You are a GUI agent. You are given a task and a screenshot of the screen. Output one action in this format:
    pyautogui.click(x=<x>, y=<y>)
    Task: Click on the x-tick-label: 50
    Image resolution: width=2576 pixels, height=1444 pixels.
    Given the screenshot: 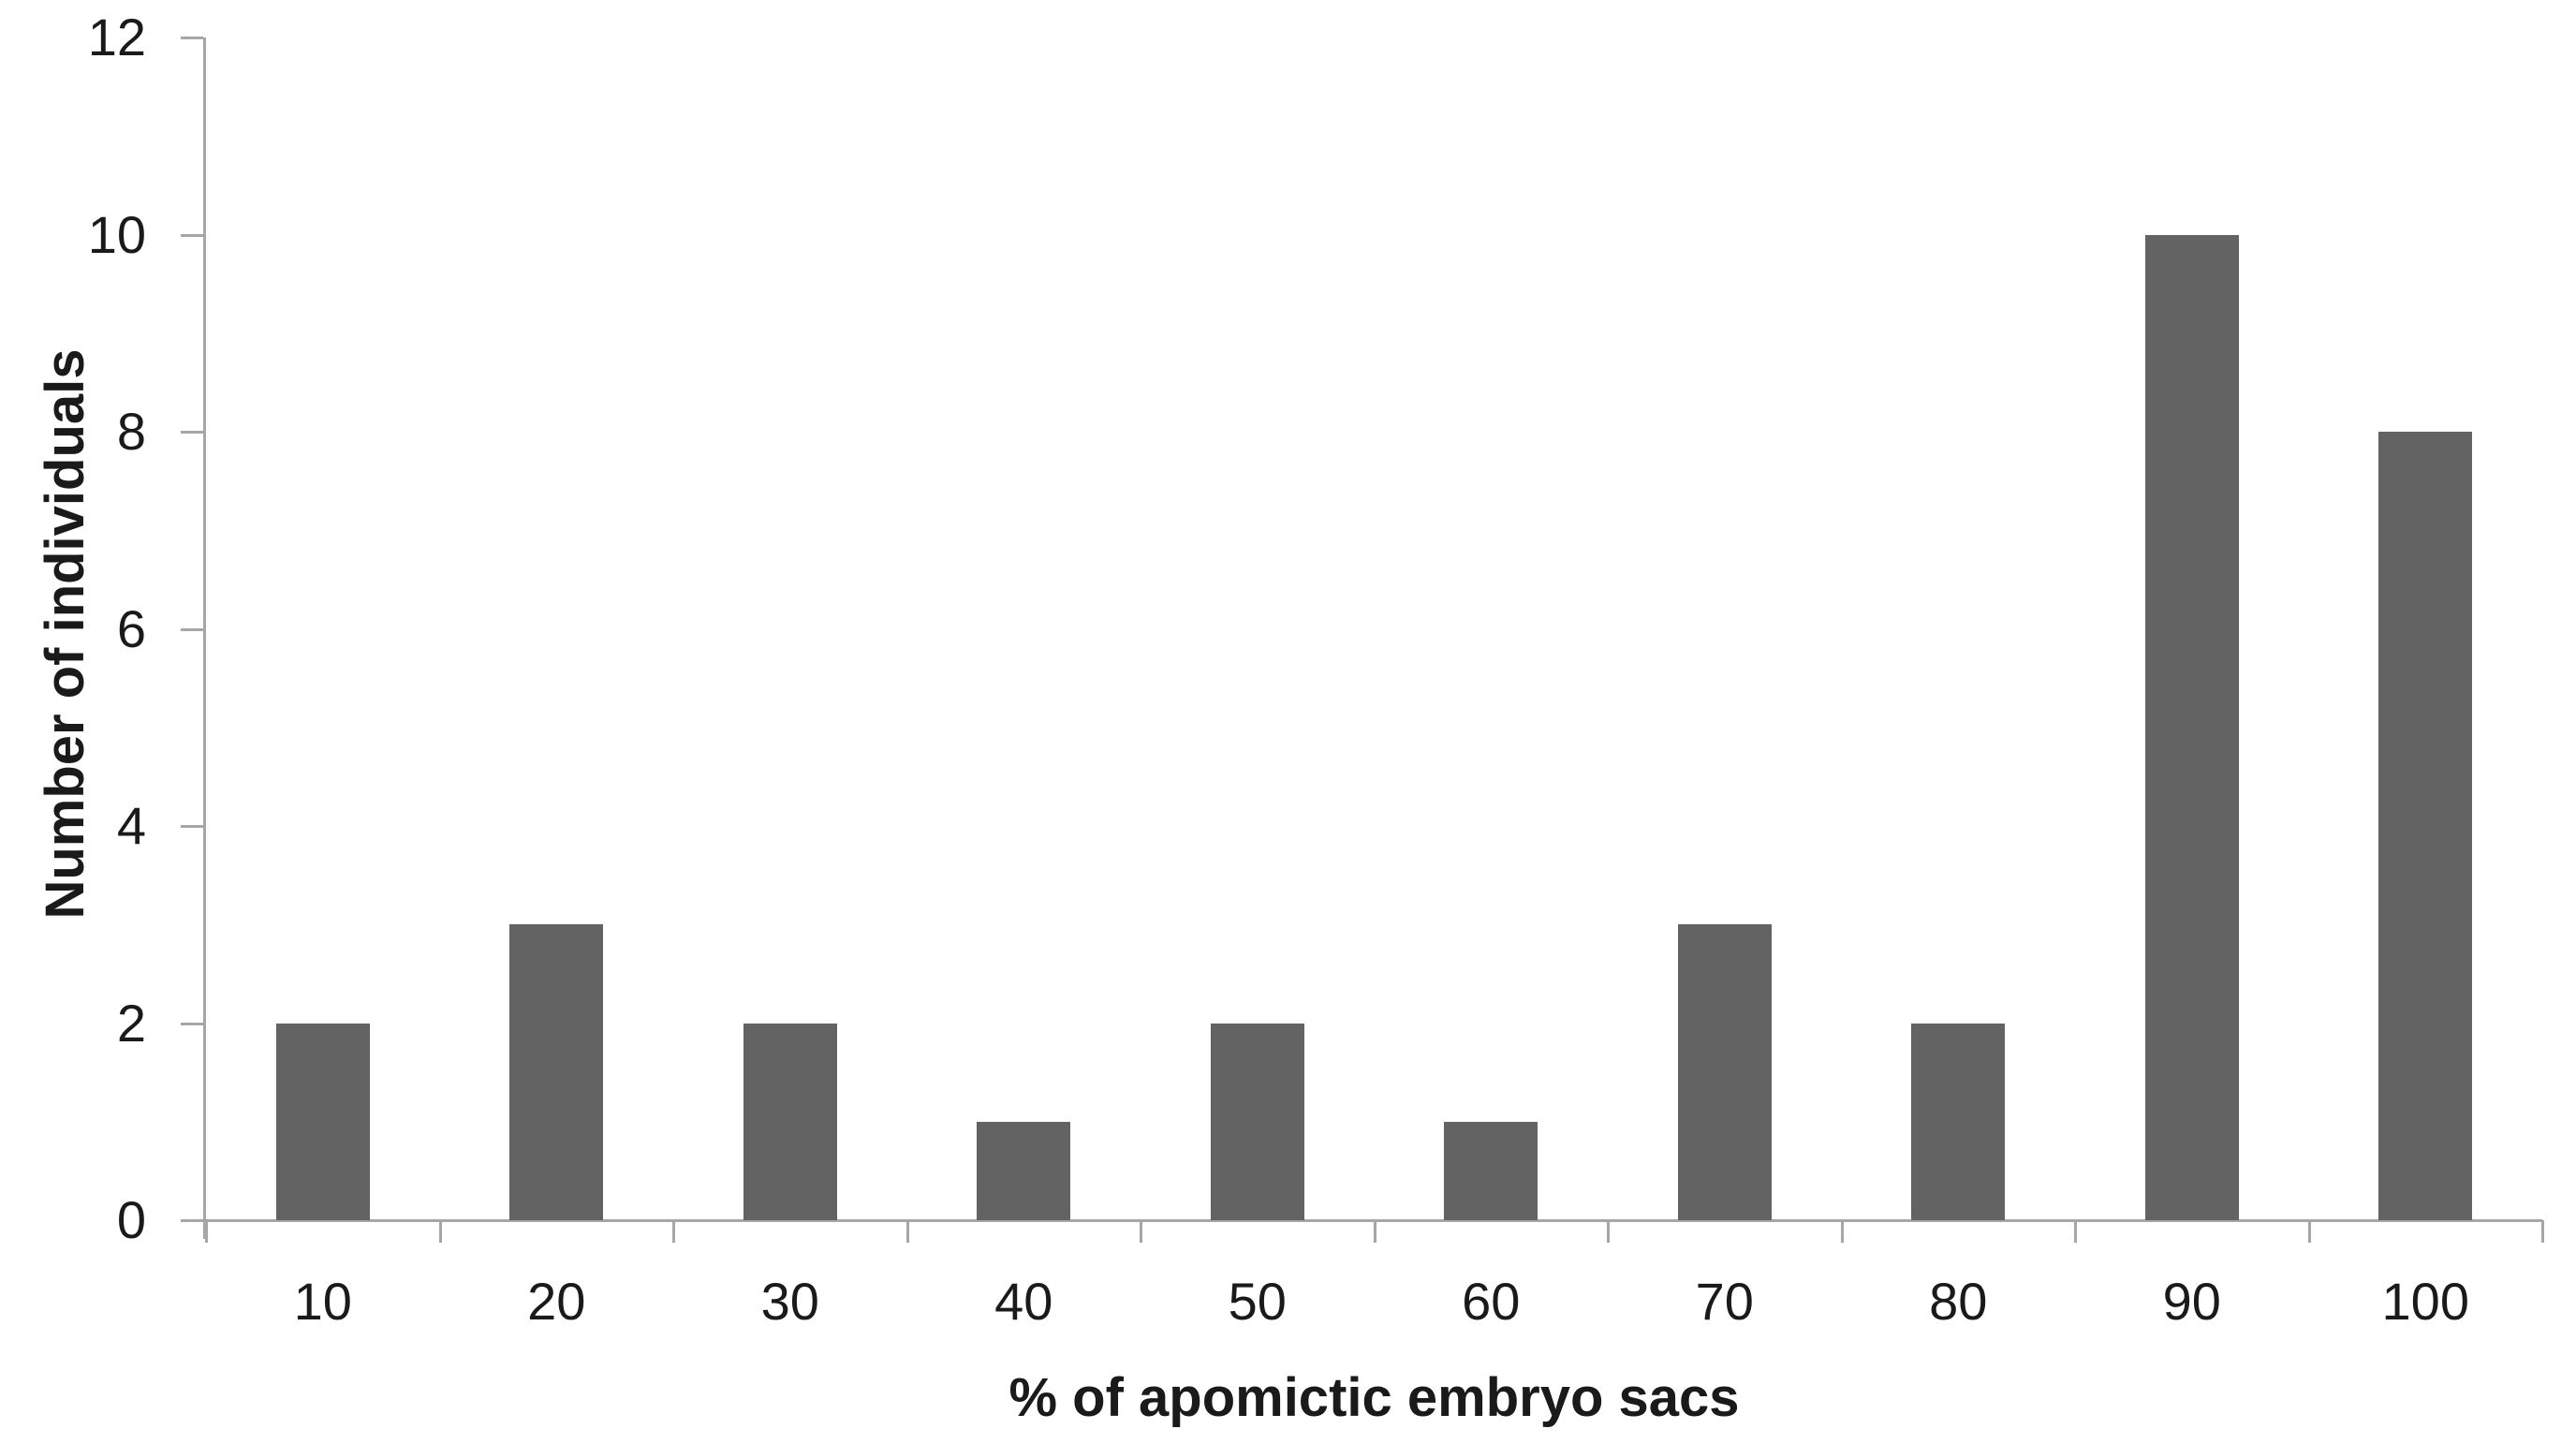 What is the action you would take?
    pyautogui.click(x=1257, y=1301)
    